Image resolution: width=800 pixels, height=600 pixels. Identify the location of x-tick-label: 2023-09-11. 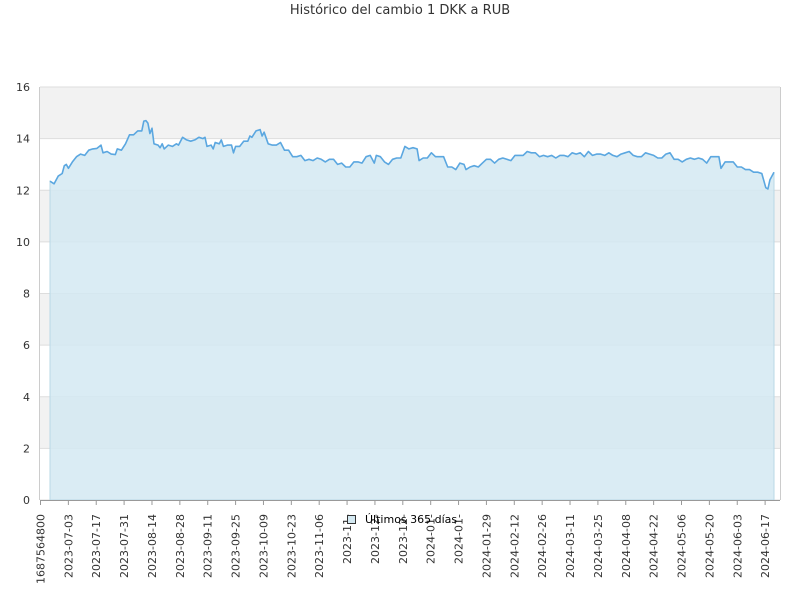
(208, 546).